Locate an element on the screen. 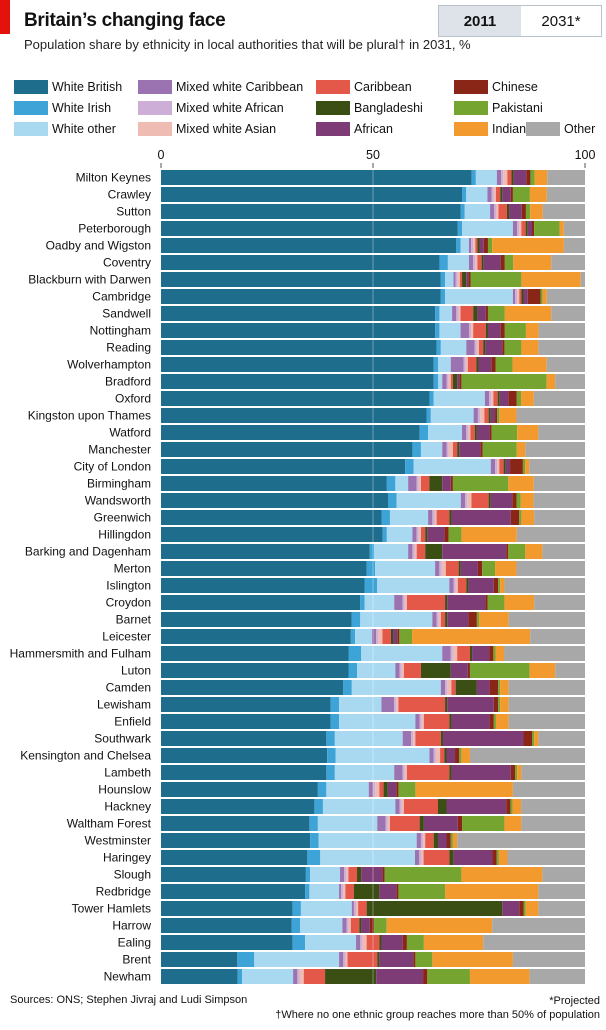  category-label: Oadby and Wigston is located at coordinates (98, 246).